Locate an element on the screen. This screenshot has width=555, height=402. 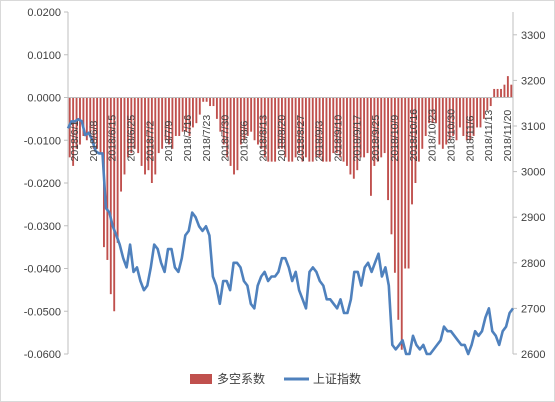
x-axis-tick-label: 2018/6/1 is located at coordinates (75, 140).